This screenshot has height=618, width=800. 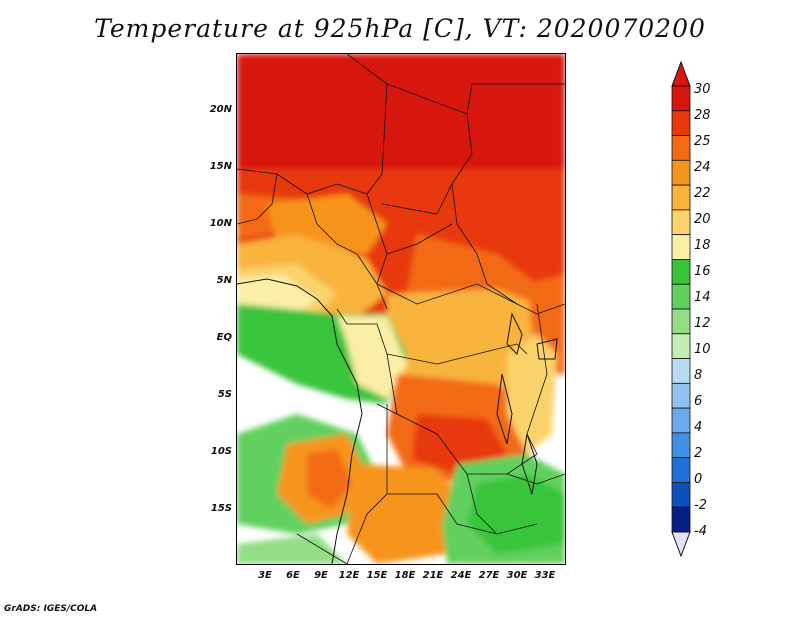 What do you see at coordinates (220, 166) in the screenshot?
I see `lat-label-15n: 15N` at bounding box center [220, 166].